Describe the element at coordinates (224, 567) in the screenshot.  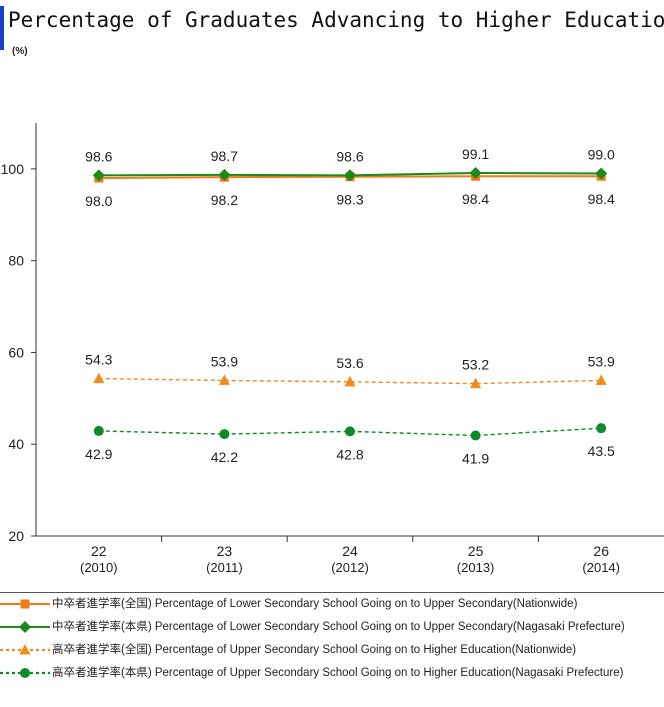
I see `x-tick-label-year: (2011)` at that location.